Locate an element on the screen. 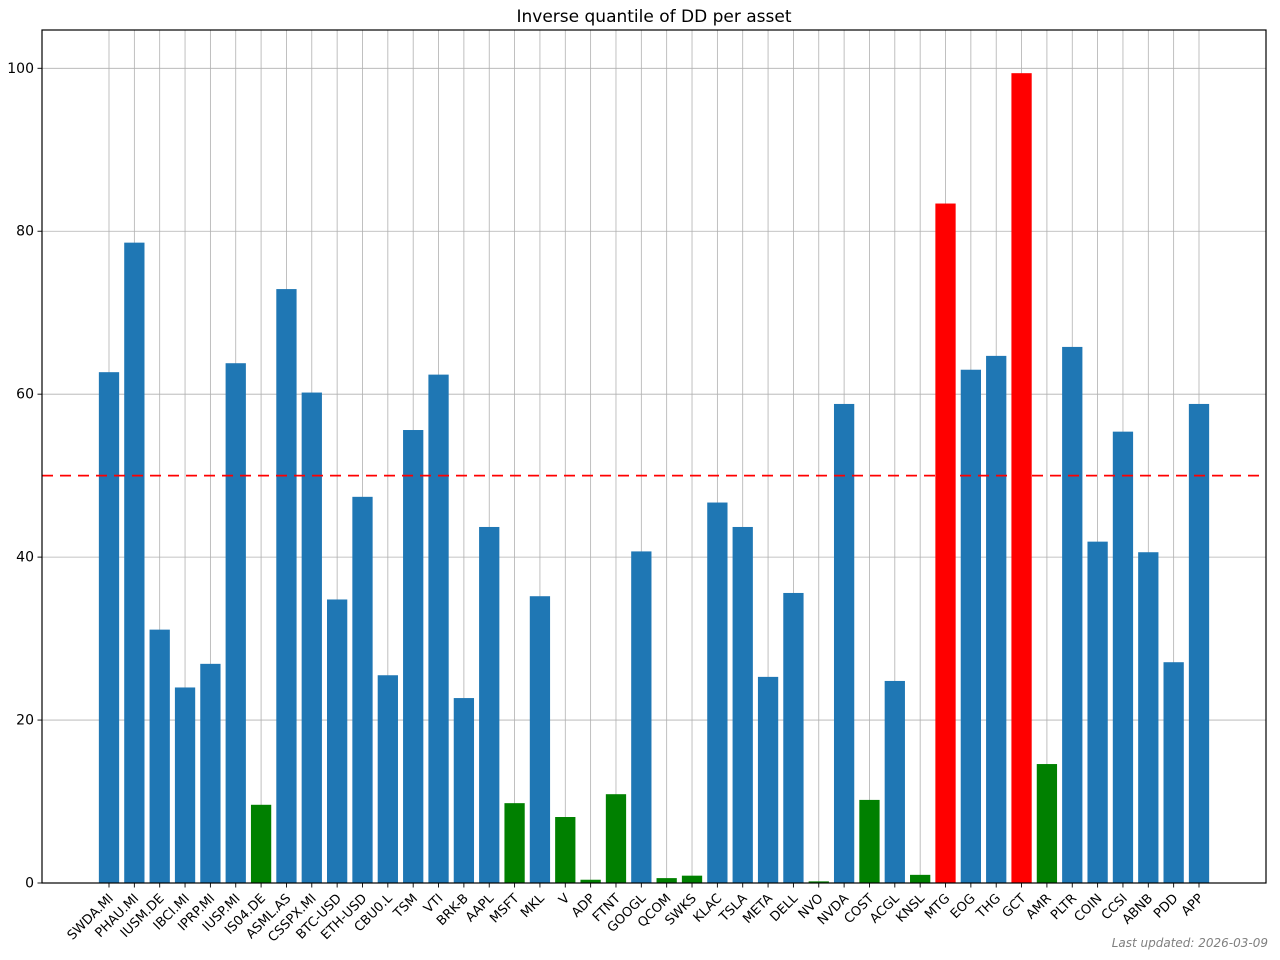  y-axis: 0 20 40 60 80 100 is located at coordinates (24, 476).